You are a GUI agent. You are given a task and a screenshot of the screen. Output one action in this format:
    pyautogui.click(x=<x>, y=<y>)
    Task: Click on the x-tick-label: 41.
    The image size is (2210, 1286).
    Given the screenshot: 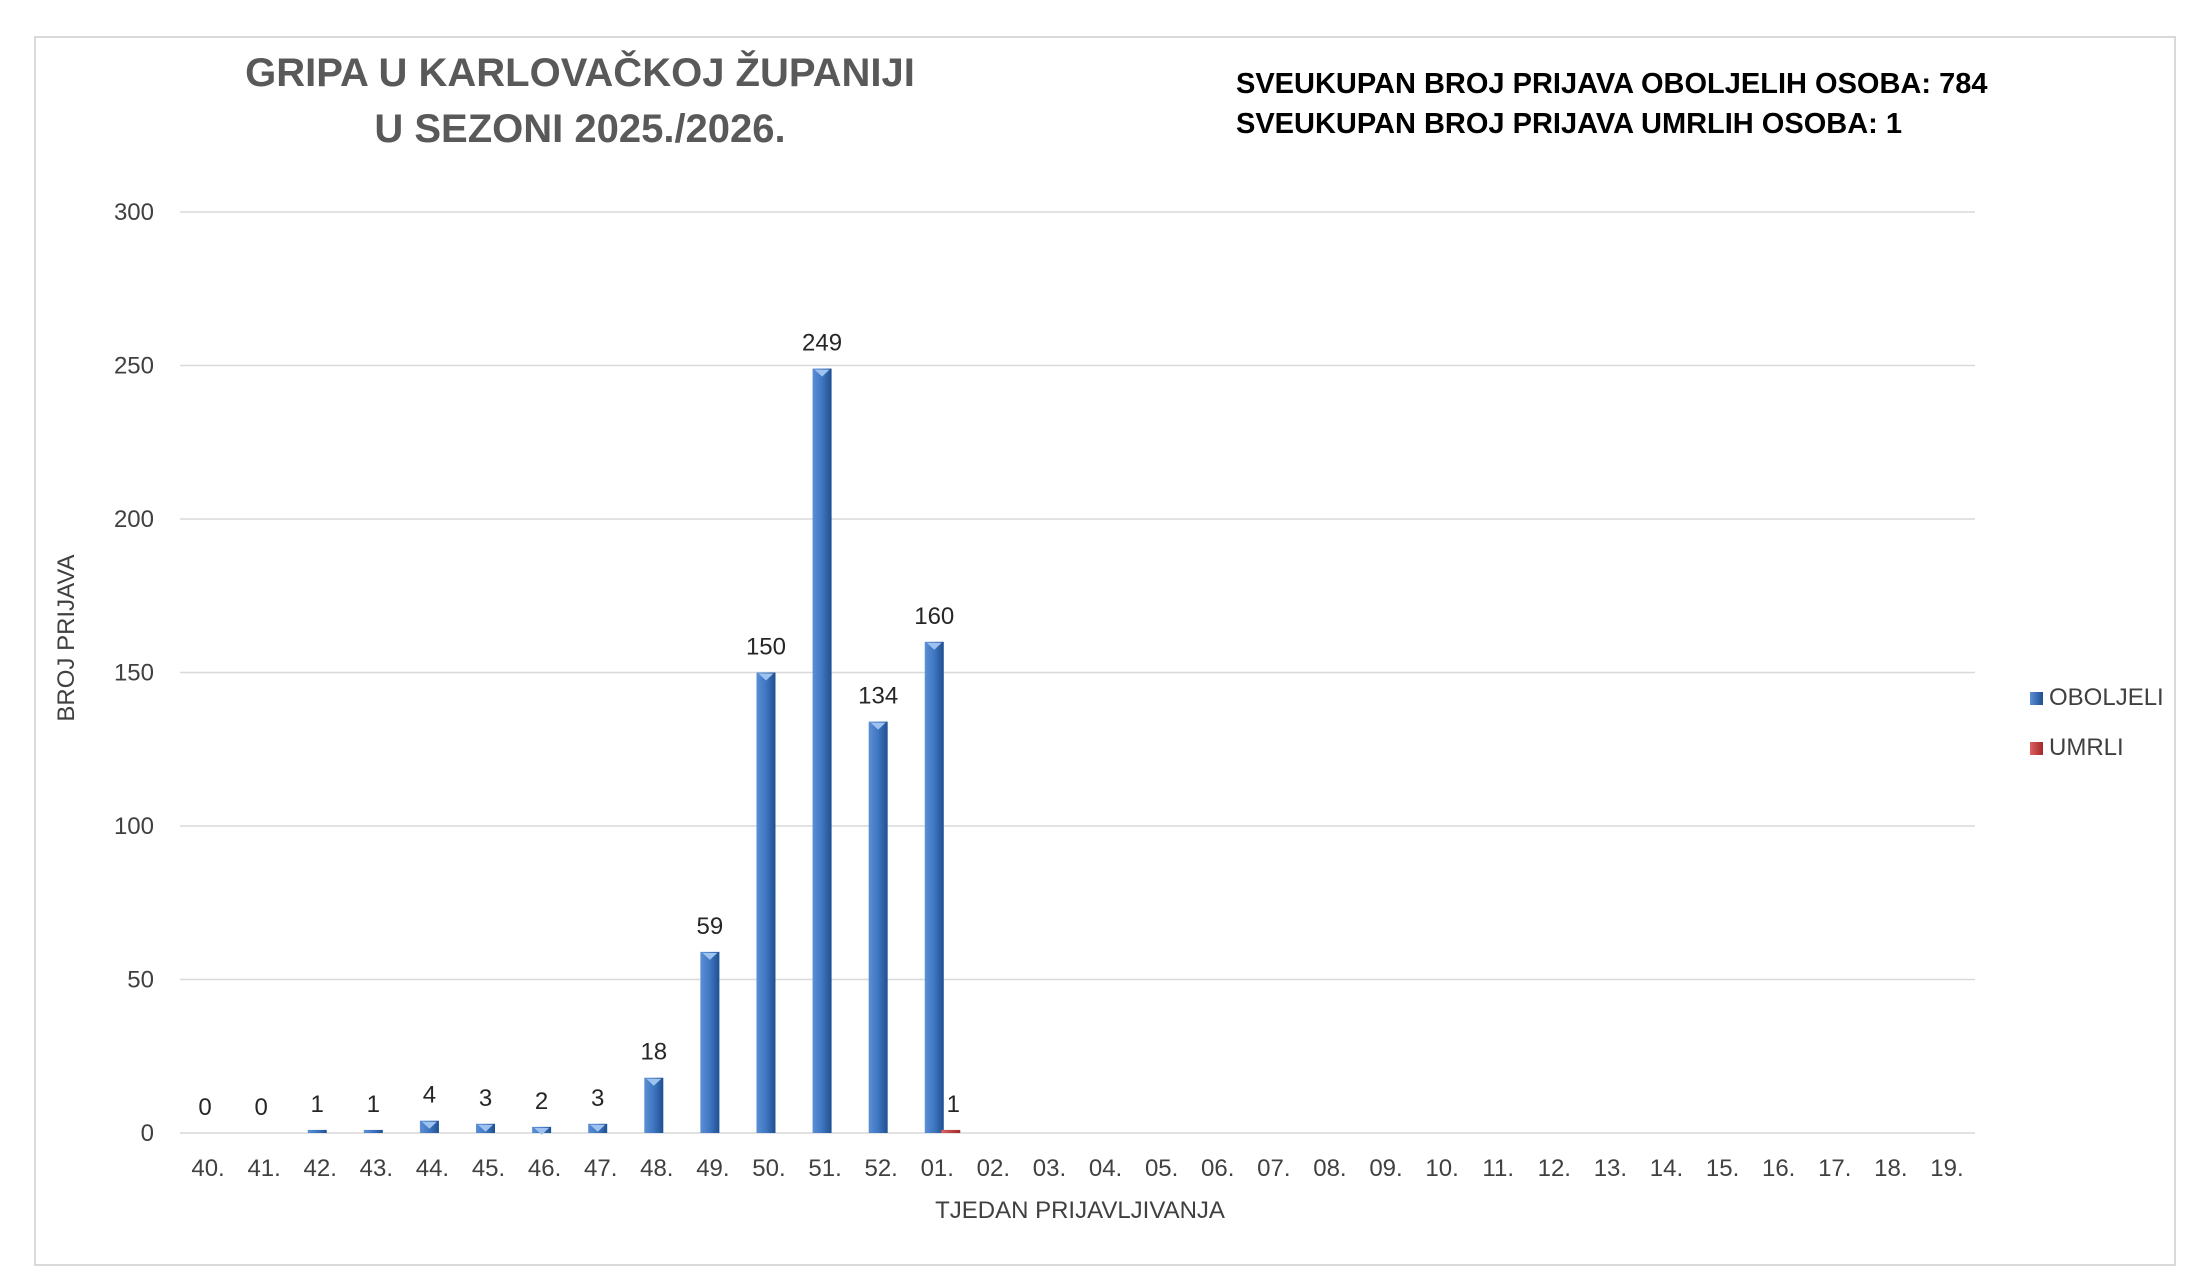 What is the action you would take?
    pyautogui.click(x=263, y=1168)
    